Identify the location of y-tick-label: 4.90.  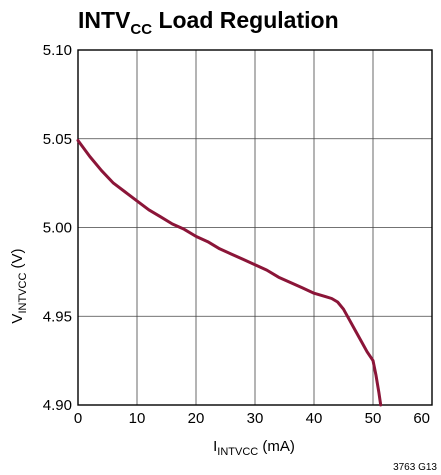
(57, 405).